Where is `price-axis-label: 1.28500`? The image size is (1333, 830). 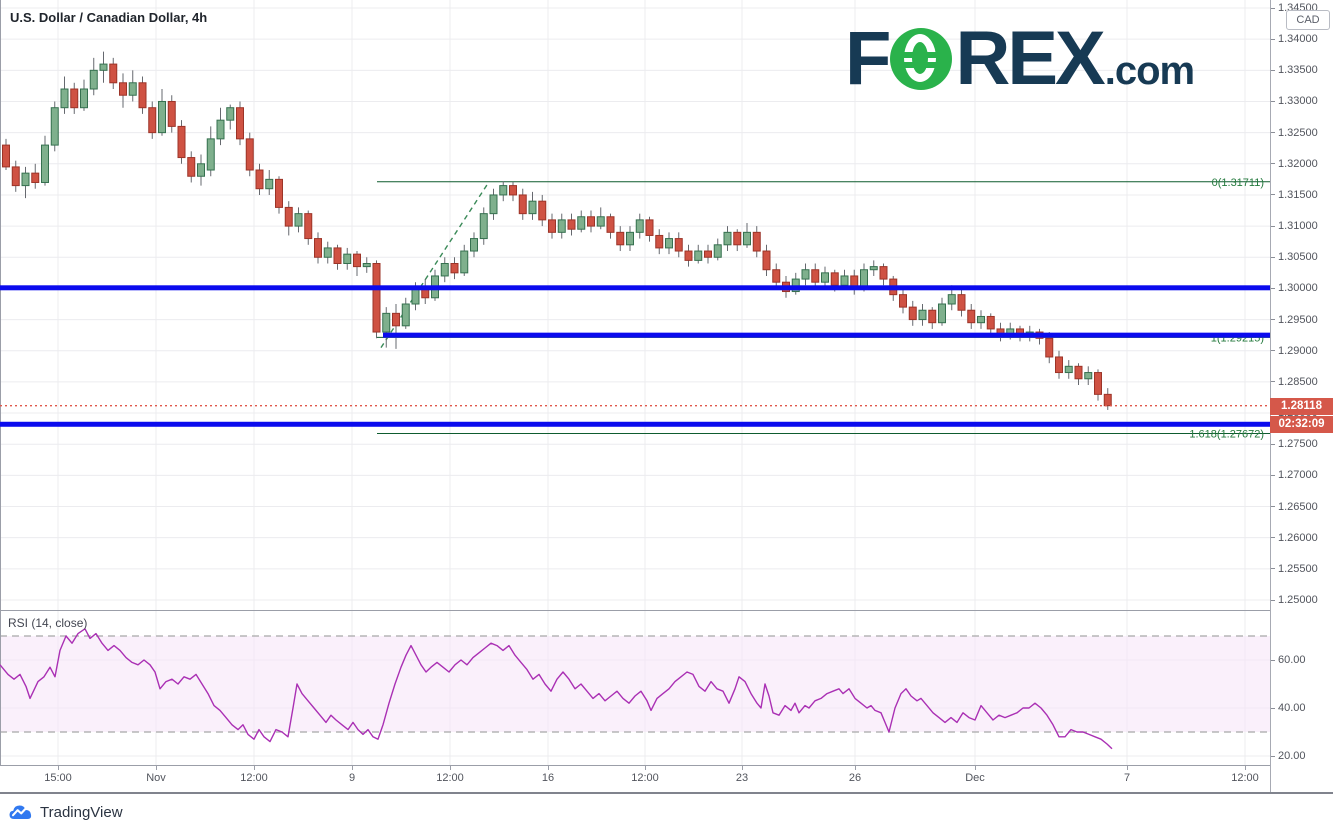 price-axis-label: 1.28500 is located at coordinates (1302, 382).